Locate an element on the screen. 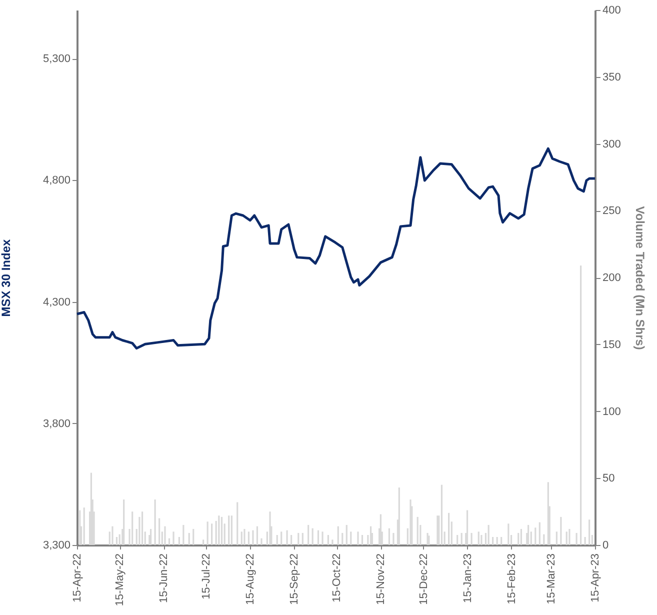 This screenshot has height=615, width=657. x-tick-label: 15-May-22 is located at coordinates (120, 580).